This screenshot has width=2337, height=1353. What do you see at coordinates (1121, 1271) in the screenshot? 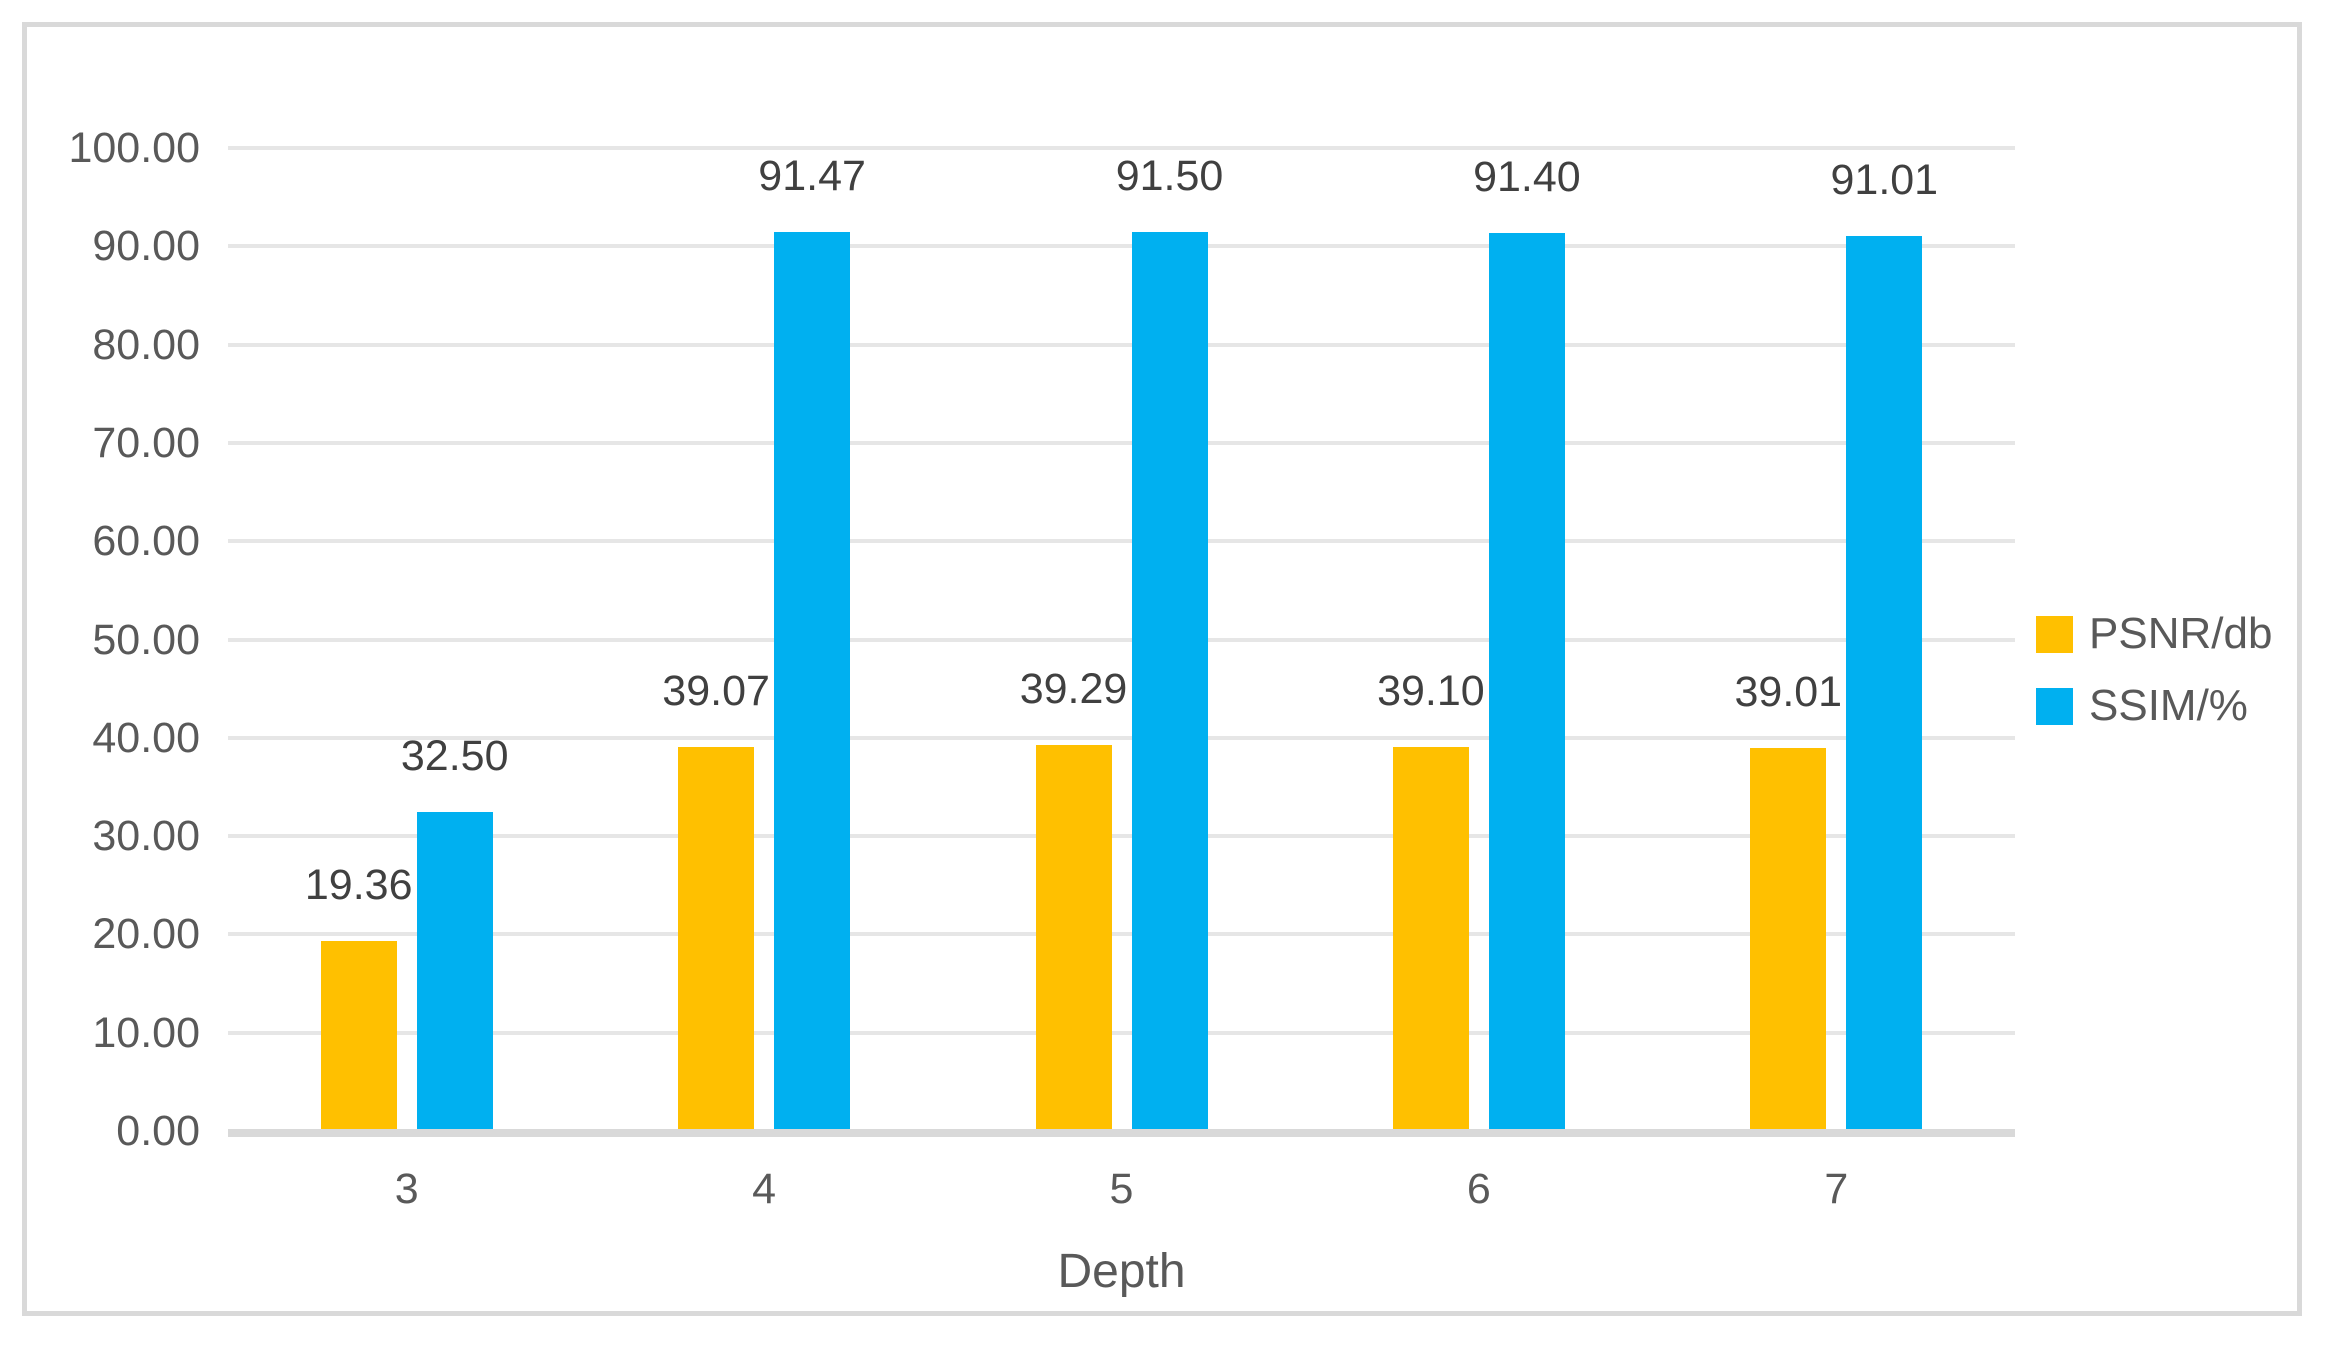
I see `x-axis-title: Depth` at bounding box center [1121, 1271].